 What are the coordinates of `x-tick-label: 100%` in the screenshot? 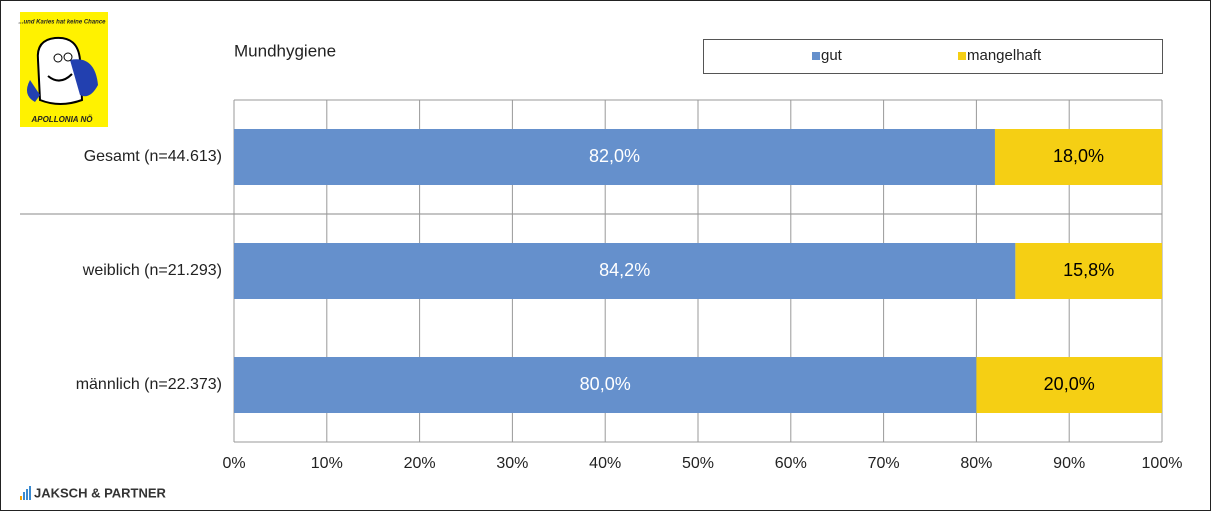 It's located at (1162, 463).